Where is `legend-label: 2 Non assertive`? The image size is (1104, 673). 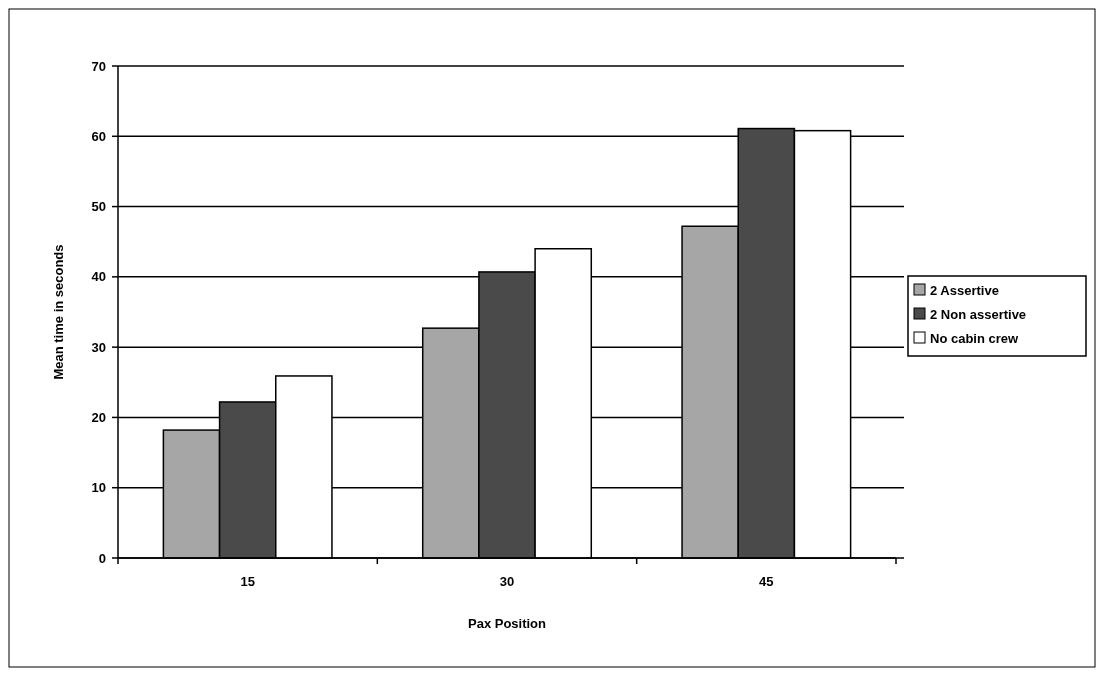 legend-label: 2 Non assertive is located at coordinates (978, 314).